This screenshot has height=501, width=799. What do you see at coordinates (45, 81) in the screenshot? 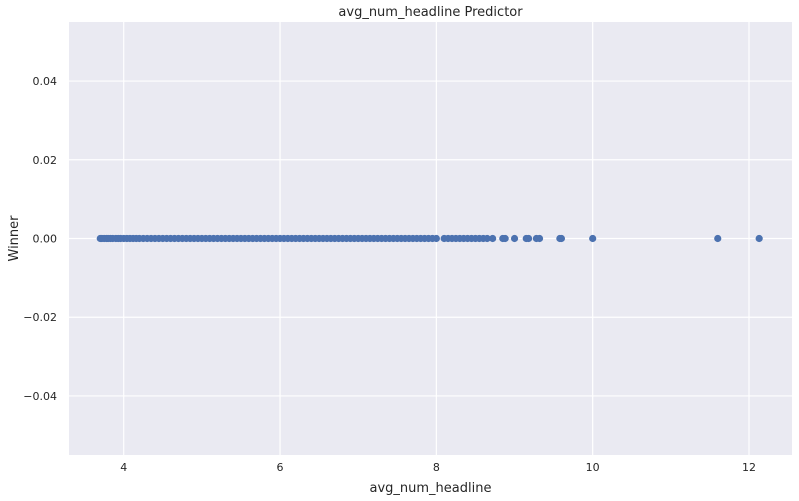
I see `y-tick-label: 0.04` at bounding box center [45, 81].